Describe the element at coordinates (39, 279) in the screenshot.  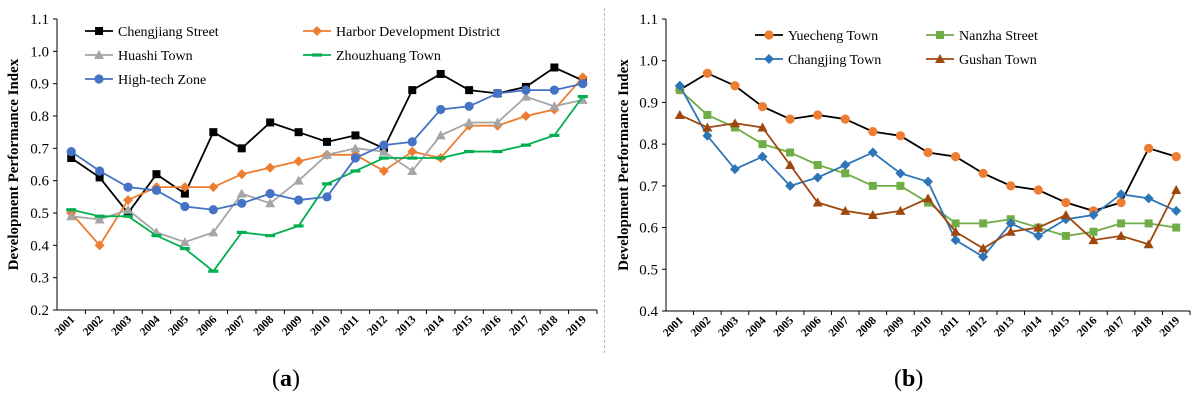
I see `chart-a-y-tick-label: 0.3` at that location.